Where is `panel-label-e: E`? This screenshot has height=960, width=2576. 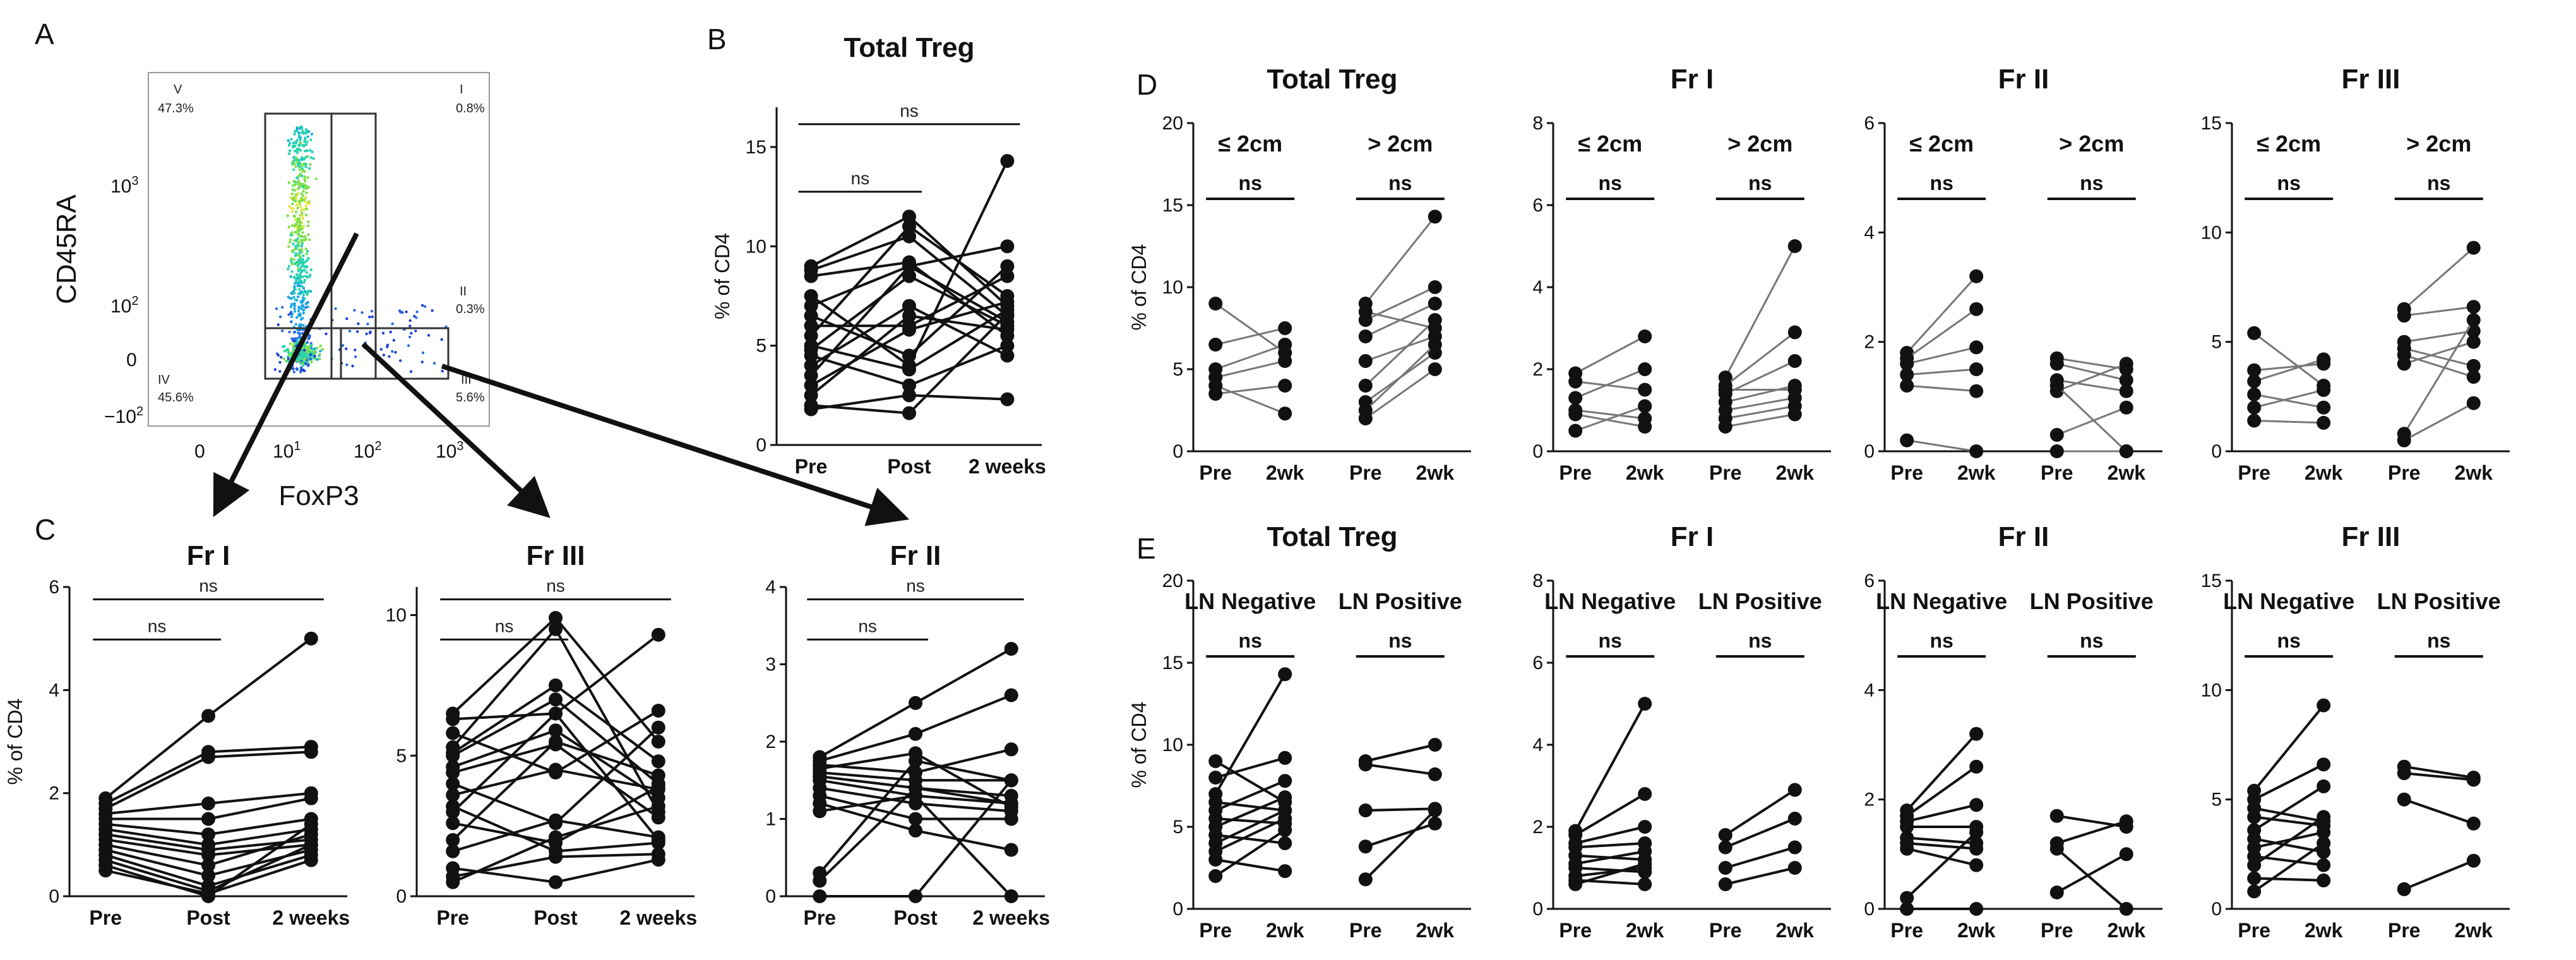
panel-label-e: E is located at coordinates (1146, 548).